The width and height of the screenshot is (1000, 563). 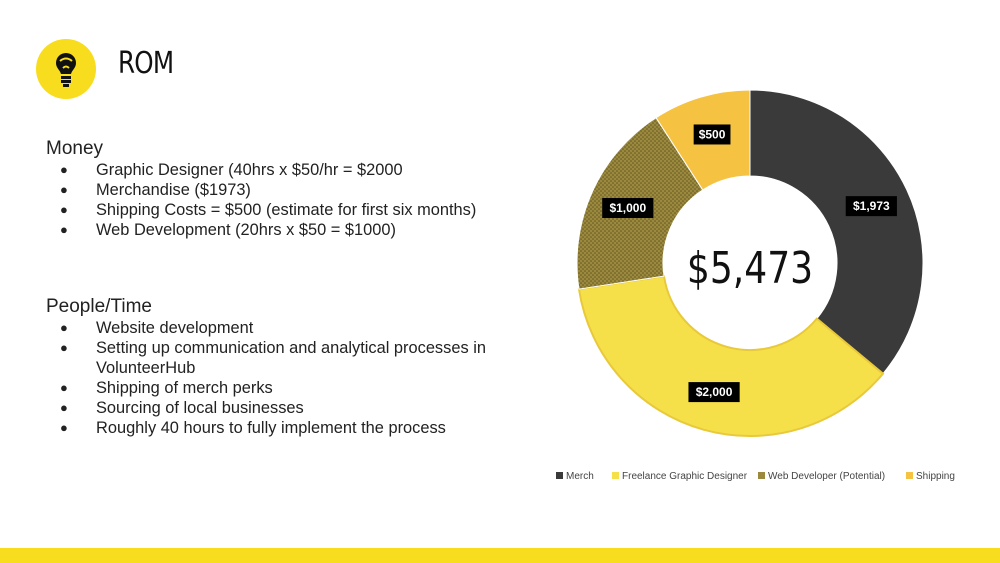 I want to click on data-label-box-freelance-graphic-designer, so click(x=714, y=392).